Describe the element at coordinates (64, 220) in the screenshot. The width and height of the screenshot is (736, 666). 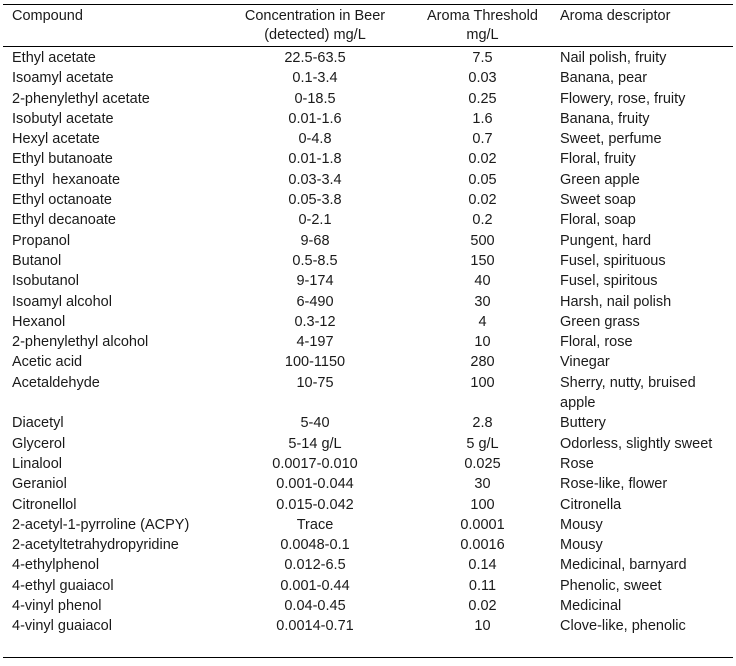
I see `cell-compound: Ethyl decanoate` at that location.